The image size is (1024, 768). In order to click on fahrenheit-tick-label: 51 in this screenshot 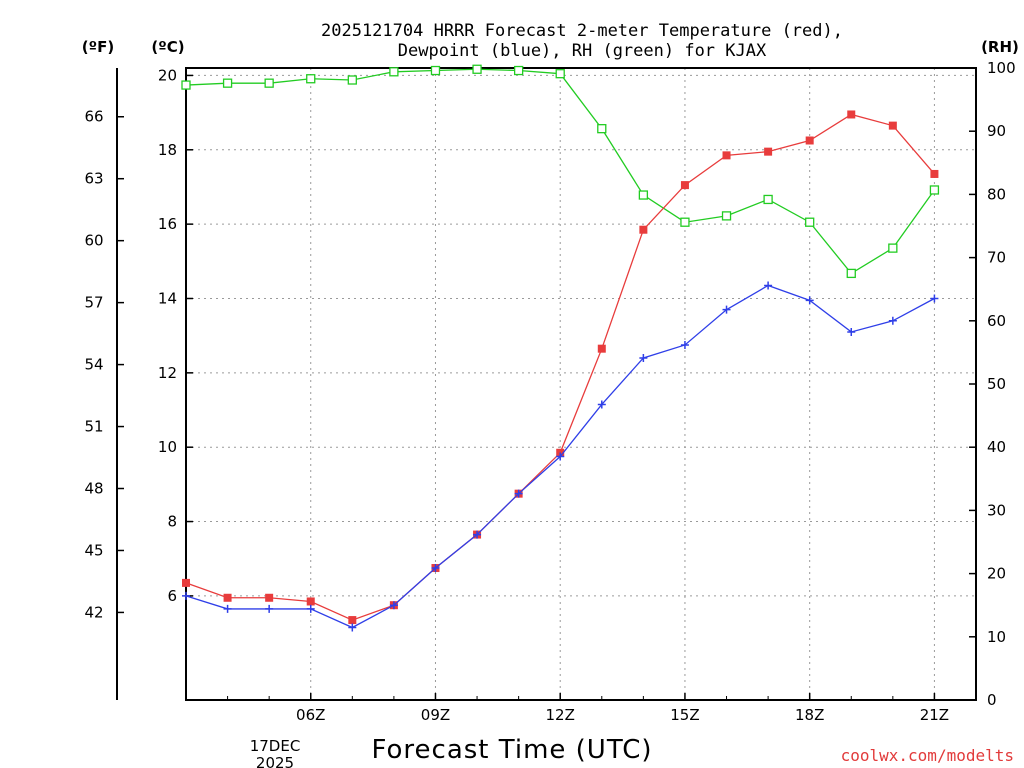, I will do `click(93, 427)`.